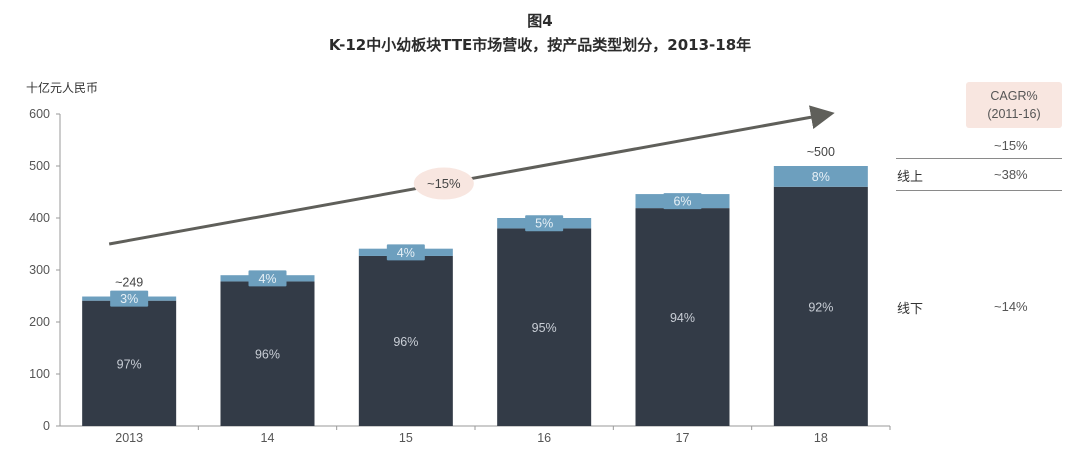 This screenshot has width=1080, height=456. Describe the element at coordinates (39, 270) in the screenshot. I see `y-tick-label: 300` at that location.